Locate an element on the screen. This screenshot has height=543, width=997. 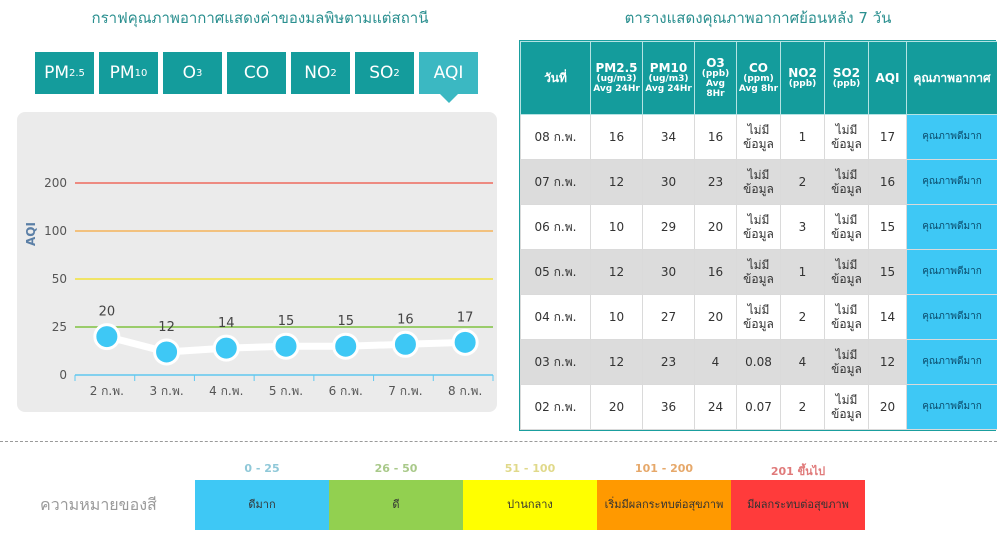
tab-subscript: 3 is located at coordinates (199, 73).